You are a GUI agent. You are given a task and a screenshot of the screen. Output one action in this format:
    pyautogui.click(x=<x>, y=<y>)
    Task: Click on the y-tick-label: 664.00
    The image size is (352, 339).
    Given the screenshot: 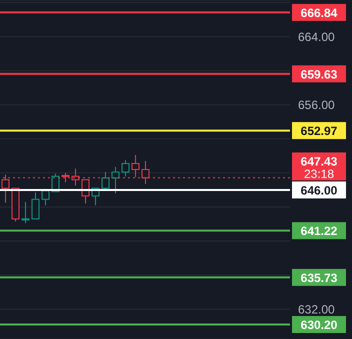 What is the action you would take?
    pyautogui.click(x=317, y=37)
    